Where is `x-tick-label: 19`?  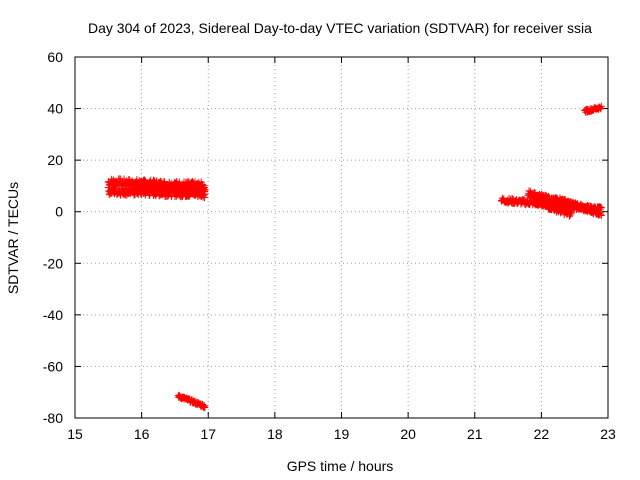 x-tick-label: 19 is located at coordinates (342, 434).